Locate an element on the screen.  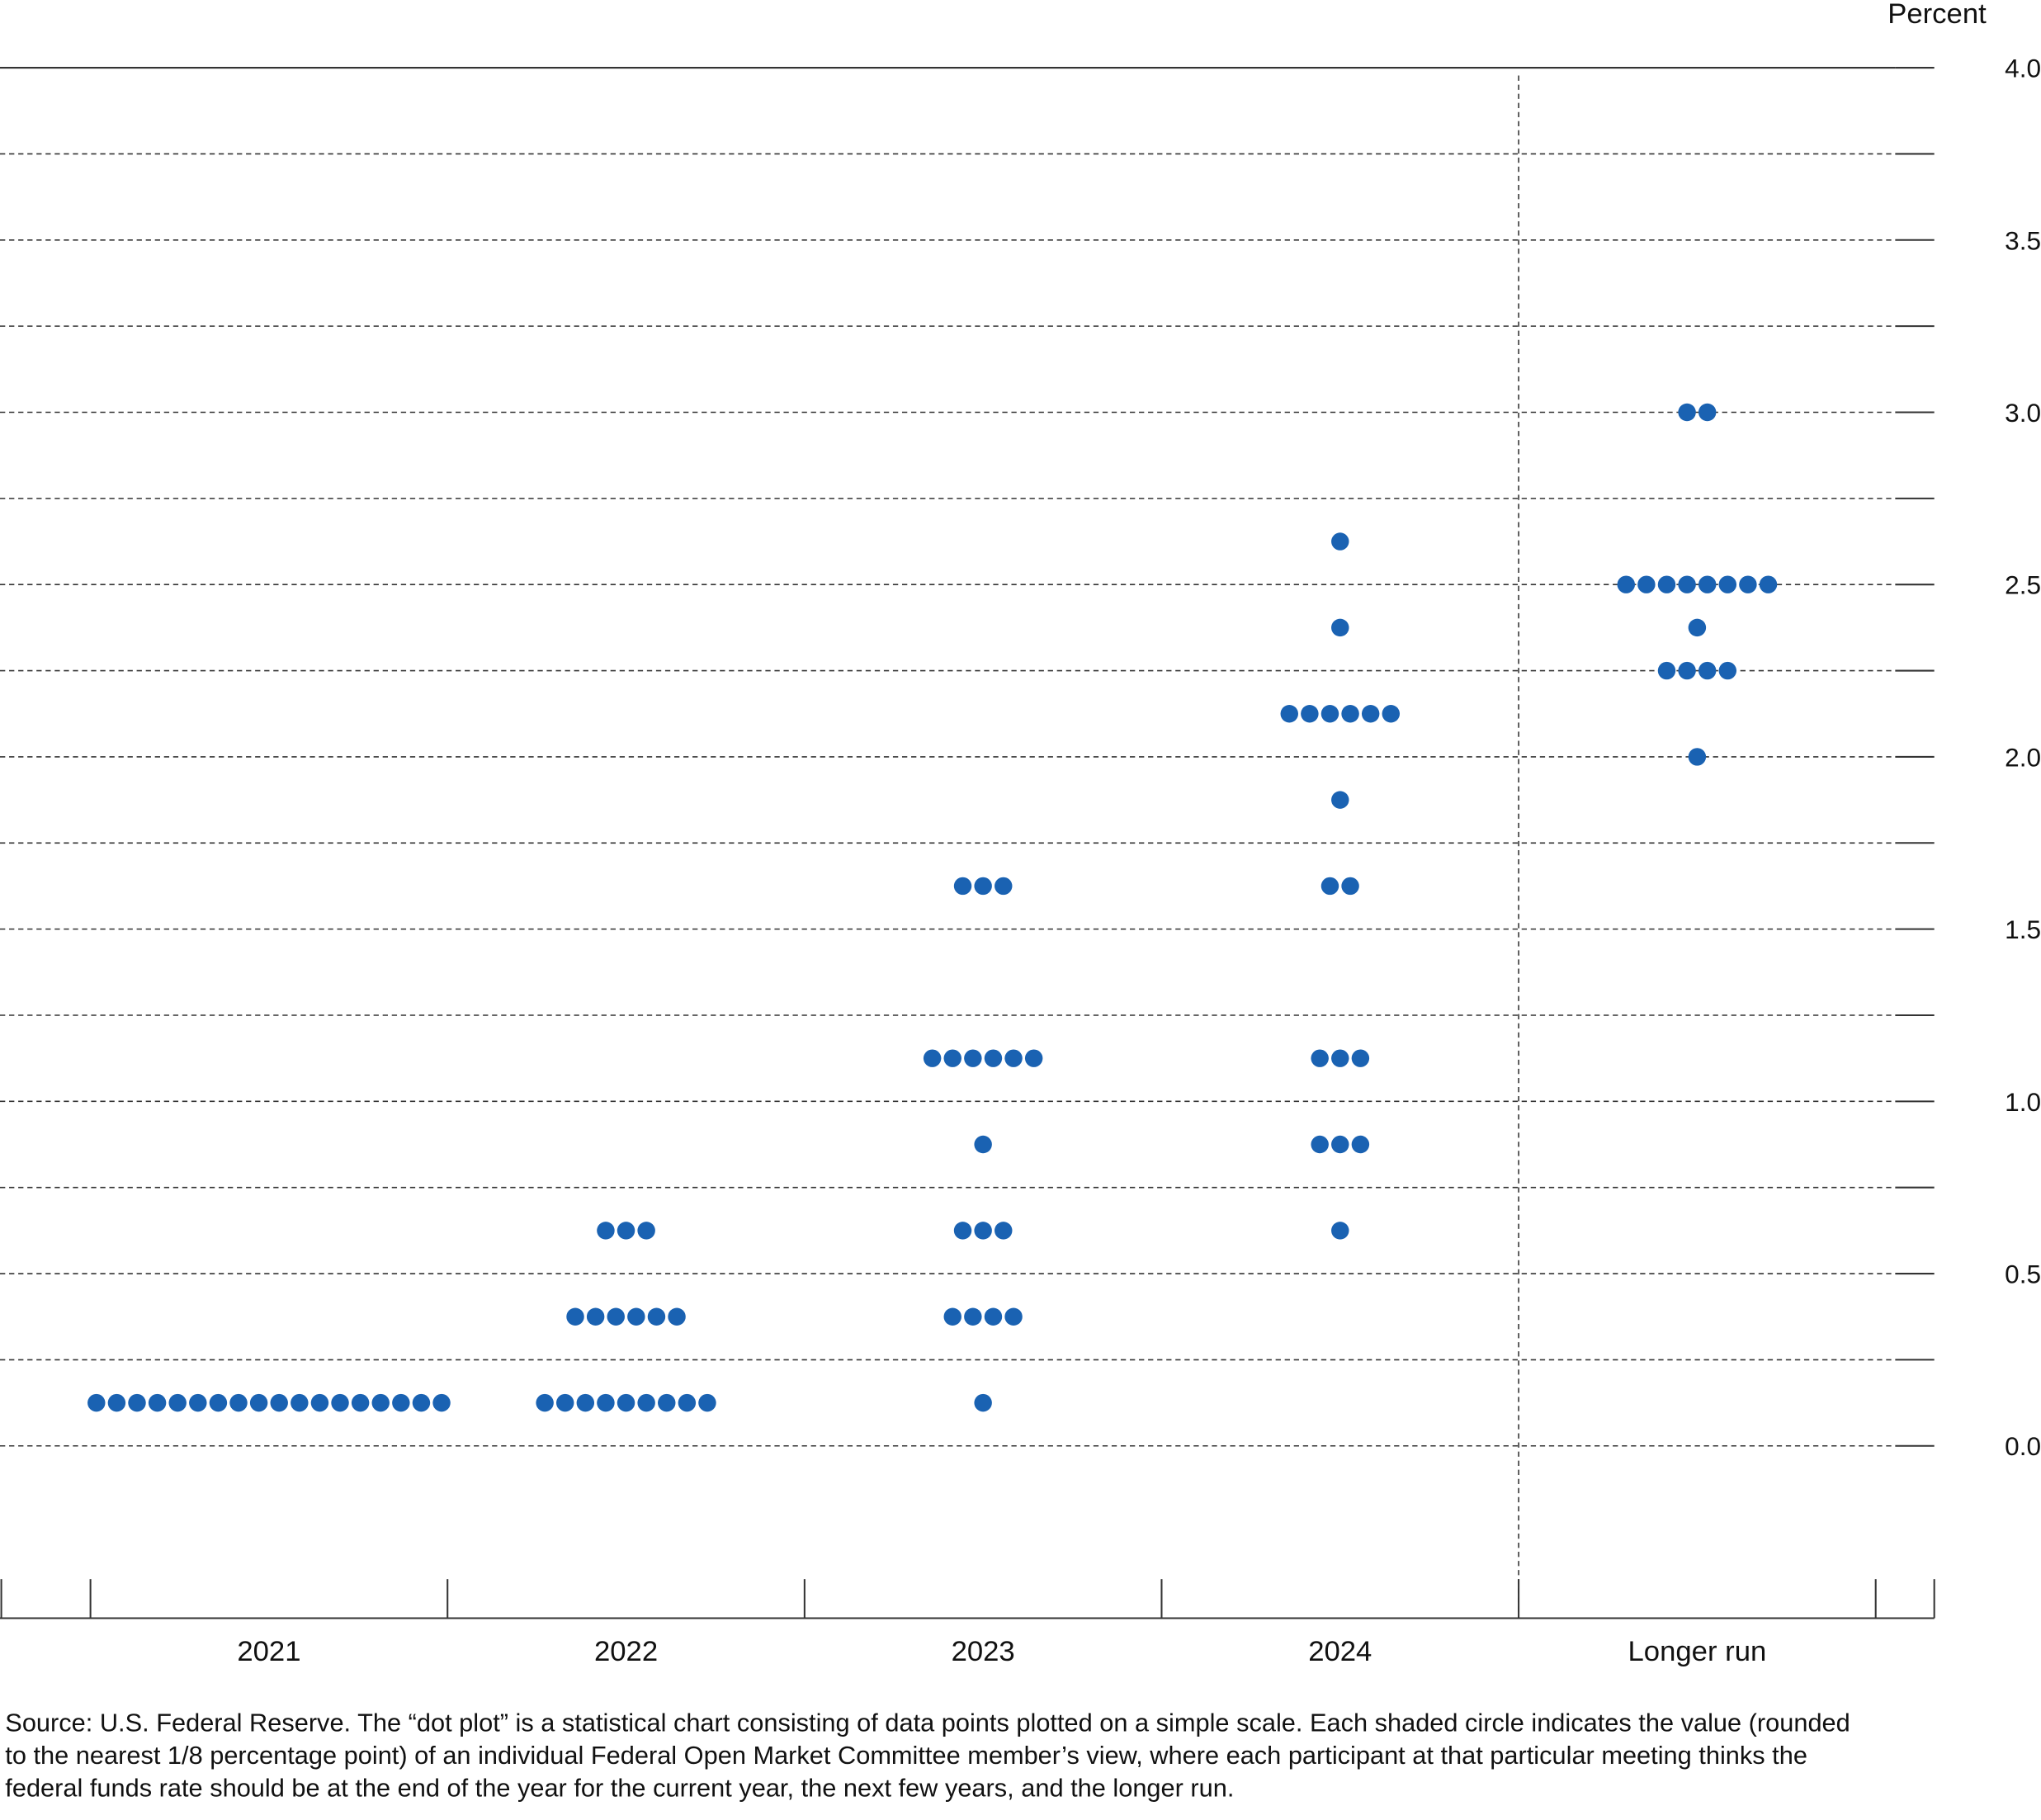
y-tick-label: 0.5 is located at coordinates (2023, 1274).